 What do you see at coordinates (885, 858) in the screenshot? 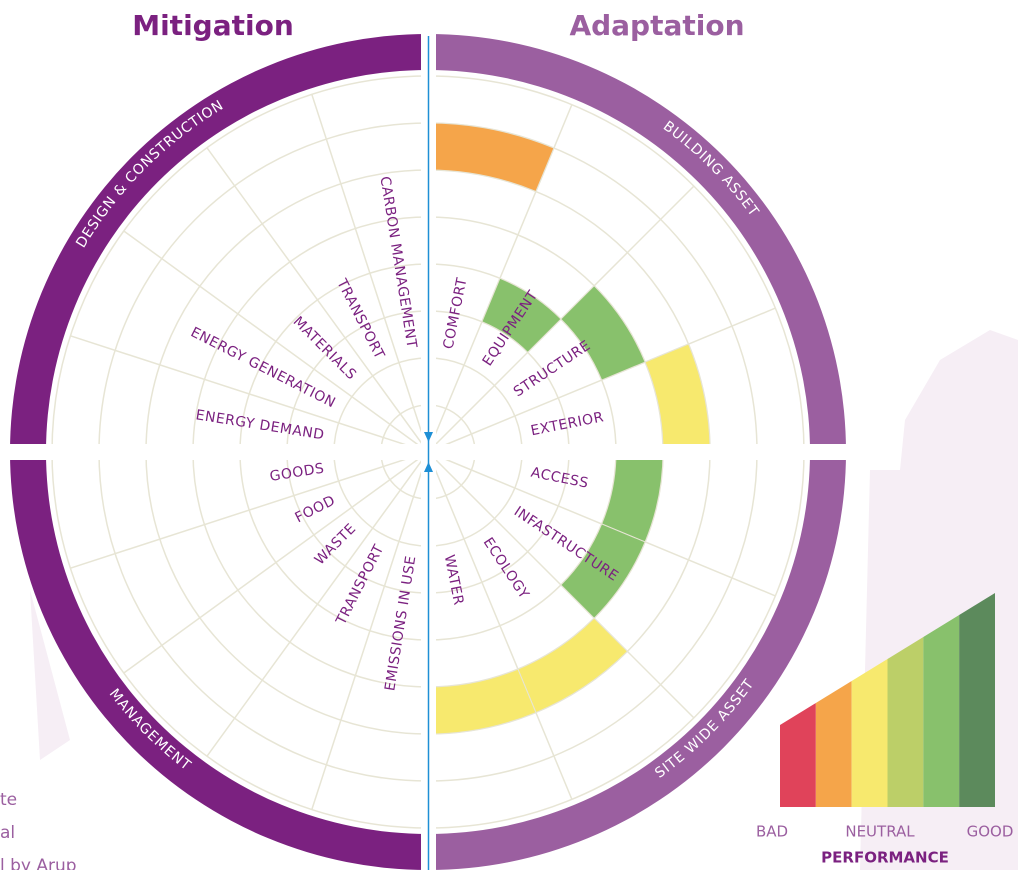
I see `legend-title: PERFORMANCE` at bounding box center [885, 858].